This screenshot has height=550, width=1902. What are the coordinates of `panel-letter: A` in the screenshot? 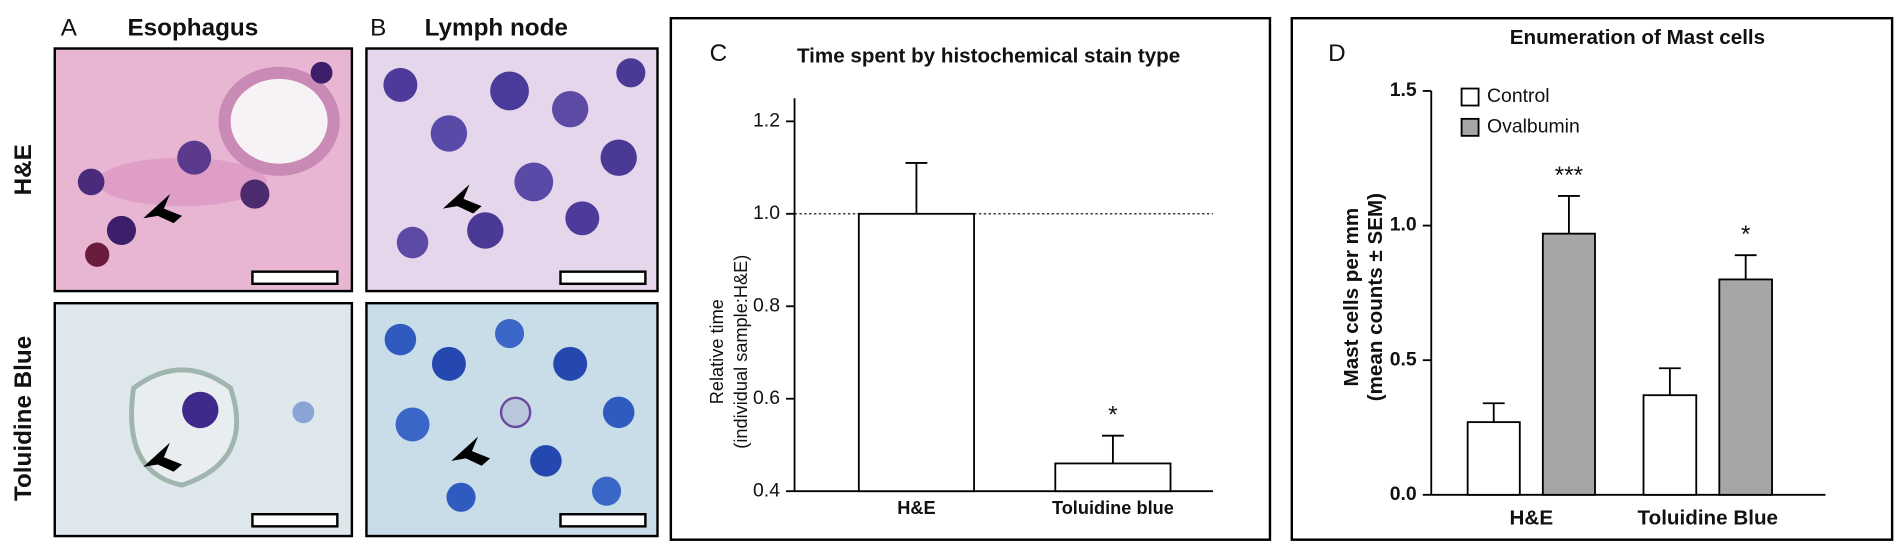 It's located at (69, 28).